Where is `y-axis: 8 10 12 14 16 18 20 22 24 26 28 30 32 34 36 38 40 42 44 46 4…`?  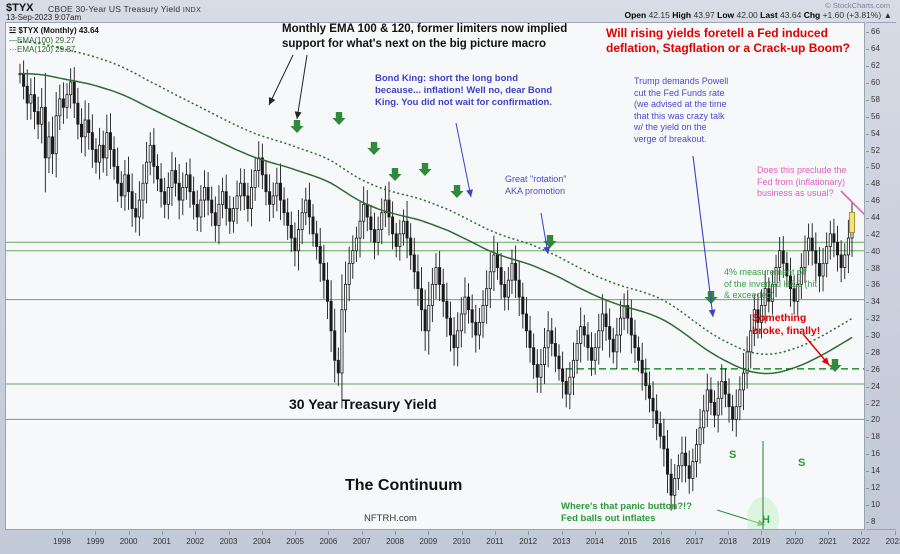 y-axis: 8 10 12 14 16 18 20 22 24 26 28 30 32 34 36 38 40 42 44 46 4… is located at coordinates (881, 276).